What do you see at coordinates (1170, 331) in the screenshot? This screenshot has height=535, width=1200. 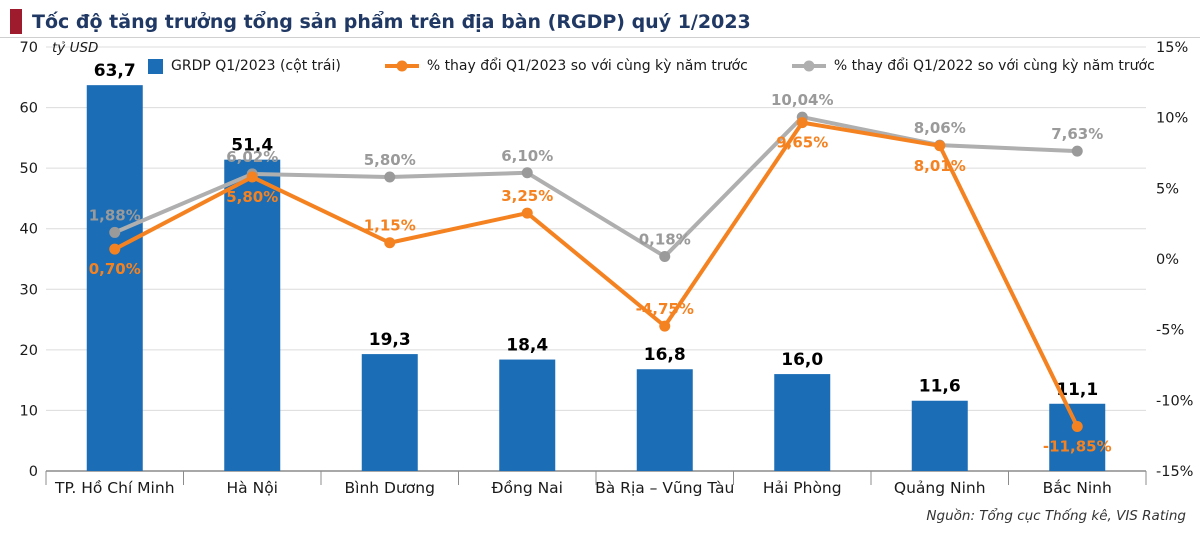 I see `svg-text: -5%` at bounding box center [1170, 331].